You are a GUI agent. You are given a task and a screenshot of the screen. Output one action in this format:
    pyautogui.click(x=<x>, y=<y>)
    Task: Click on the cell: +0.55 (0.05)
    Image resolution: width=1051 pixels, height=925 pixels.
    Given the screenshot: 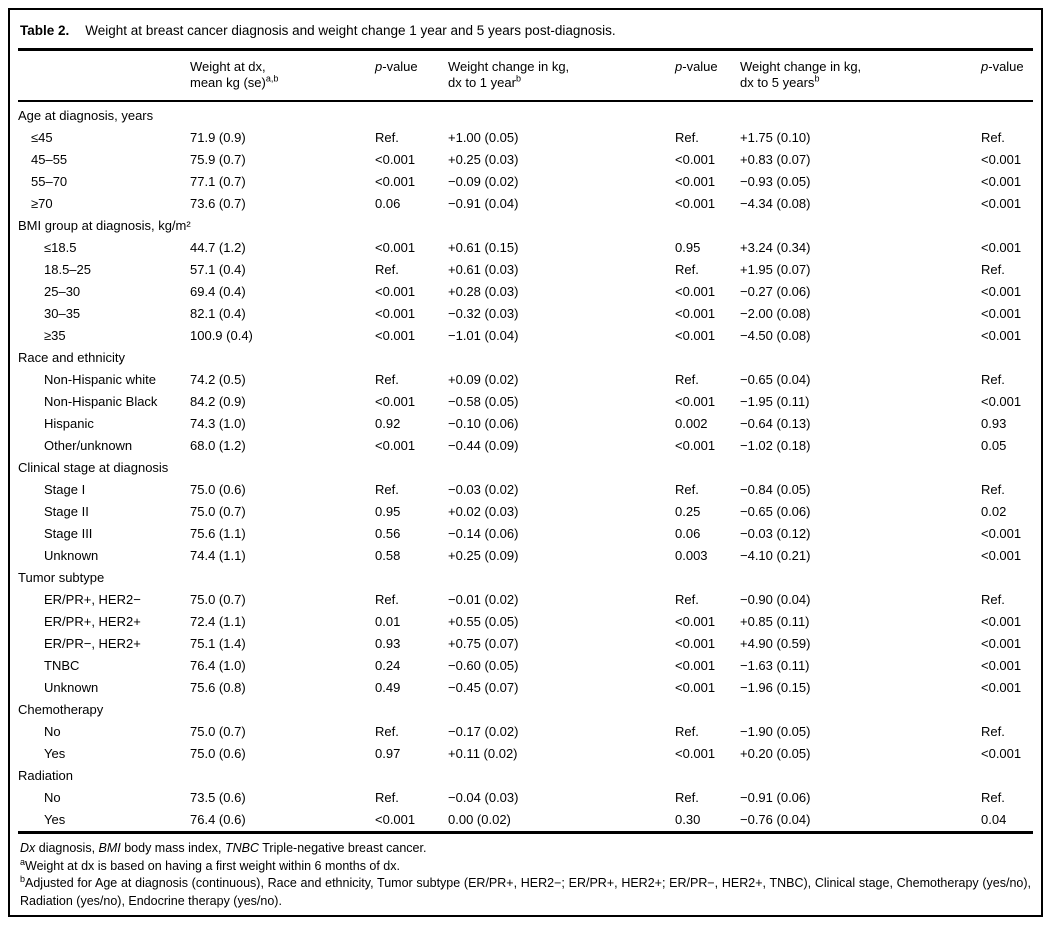 What is the action you would take?
    pyautogui.click(x=483, y=621)
    